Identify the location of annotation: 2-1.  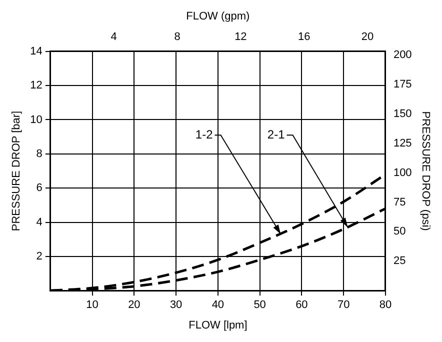
(276, 134).